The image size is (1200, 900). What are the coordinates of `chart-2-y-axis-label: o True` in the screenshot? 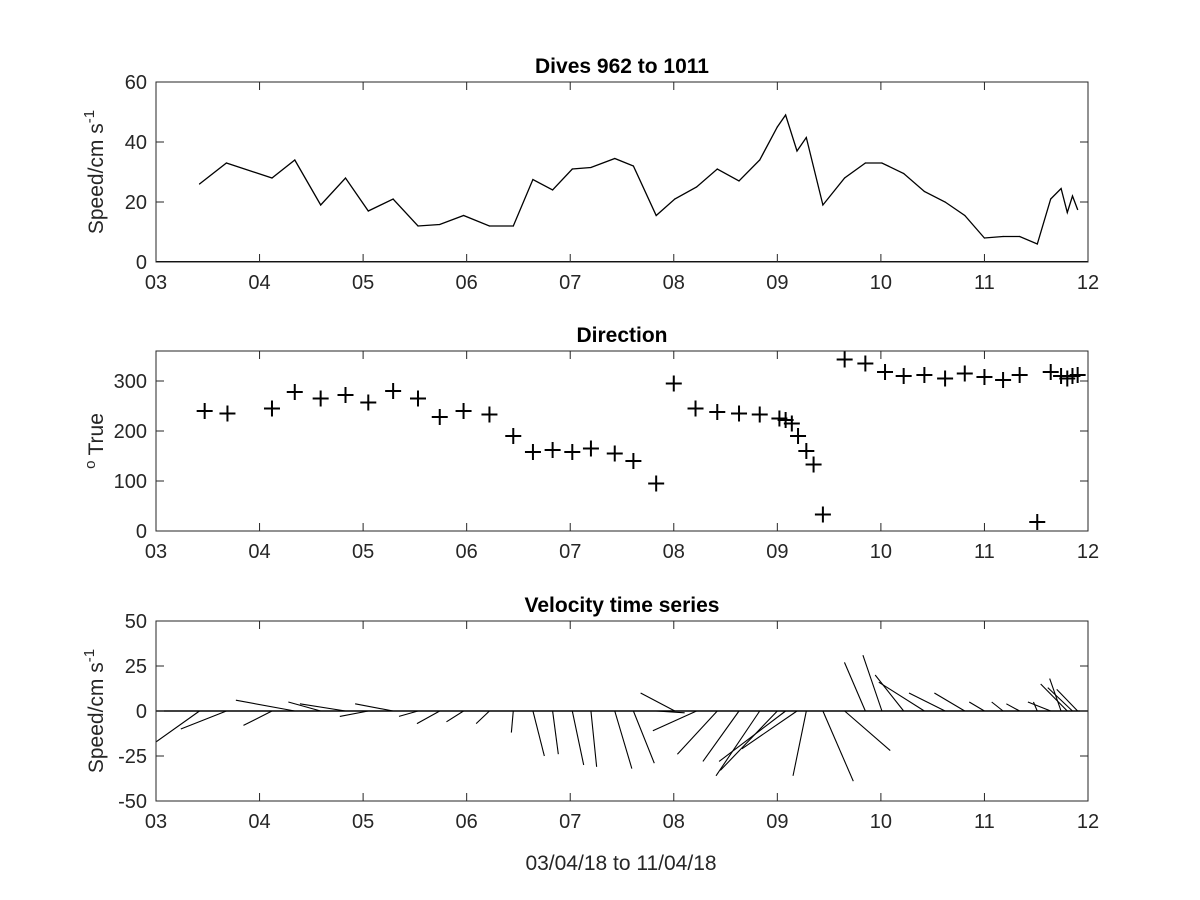 It's located at (95, 441).